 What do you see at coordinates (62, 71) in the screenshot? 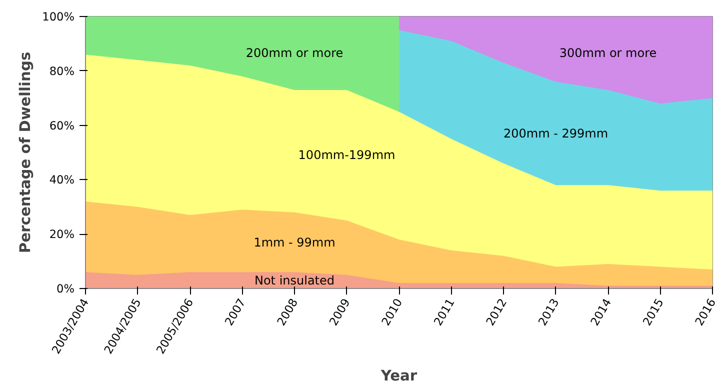
I see `y-tick-label: 80%` at bounding box center [62, 71].